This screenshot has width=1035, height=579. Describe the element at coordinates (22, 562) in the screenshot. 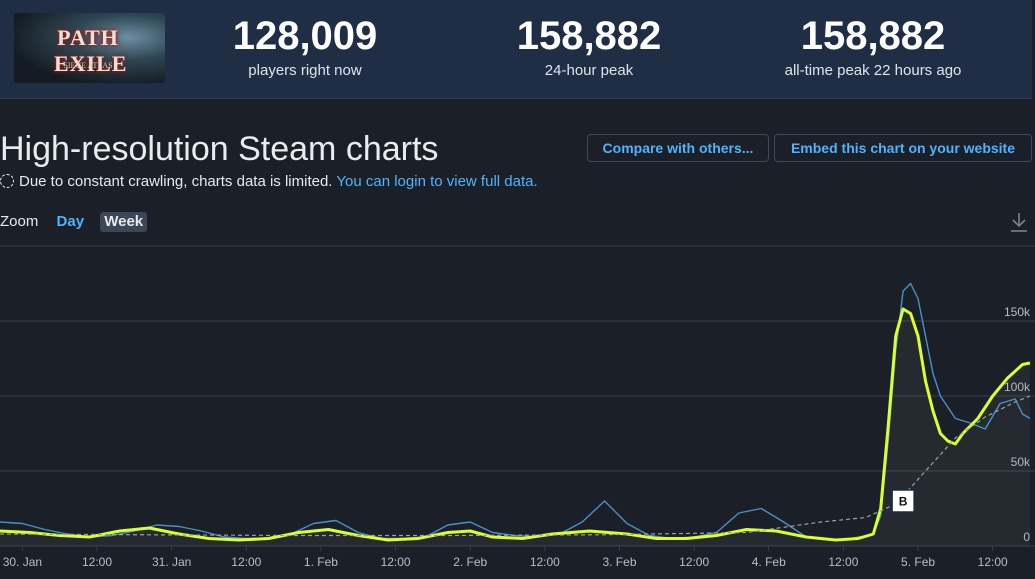

I see `x-tick-label: 30. Jan` at that location.